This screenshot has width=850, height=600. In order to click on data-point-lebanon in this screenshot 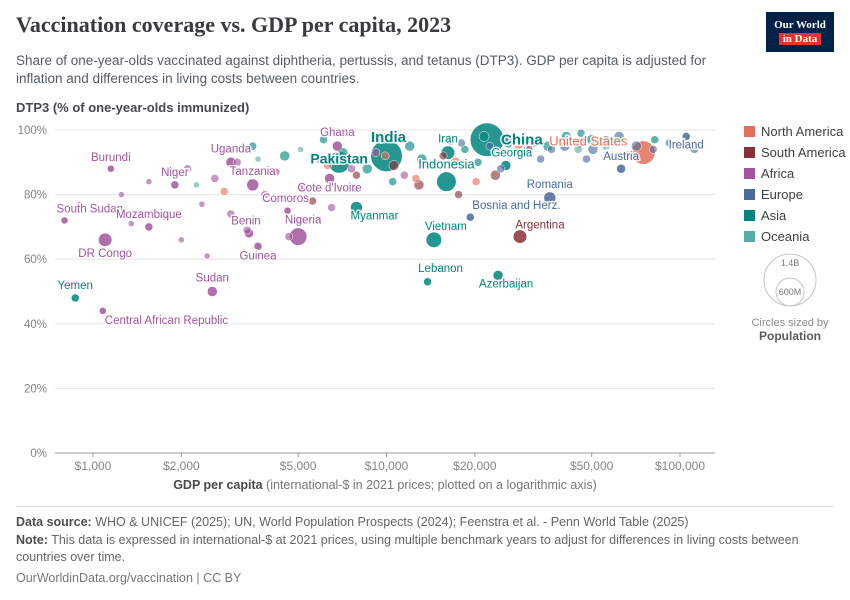, I will do `click(427, 282)`.